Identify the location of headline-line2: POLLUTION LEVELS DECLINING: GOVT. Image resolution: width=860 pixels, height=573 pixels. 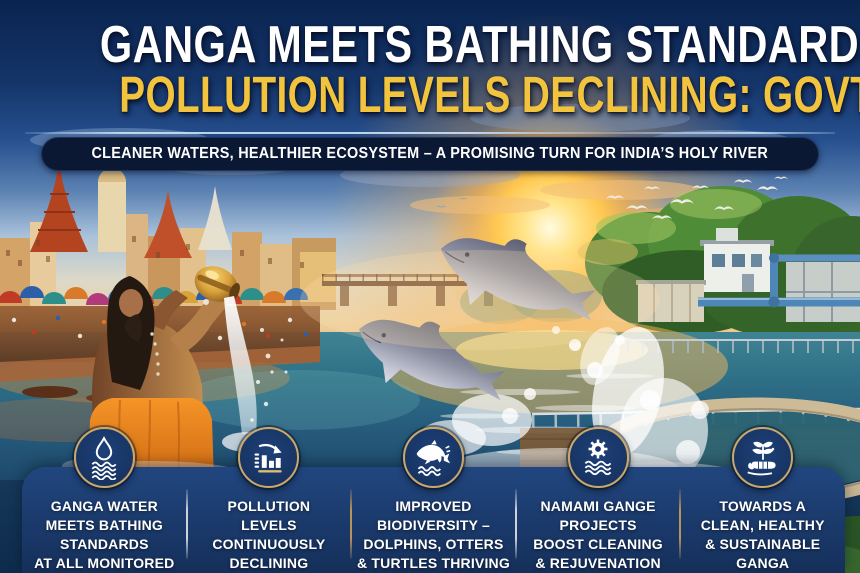
(430, 94).